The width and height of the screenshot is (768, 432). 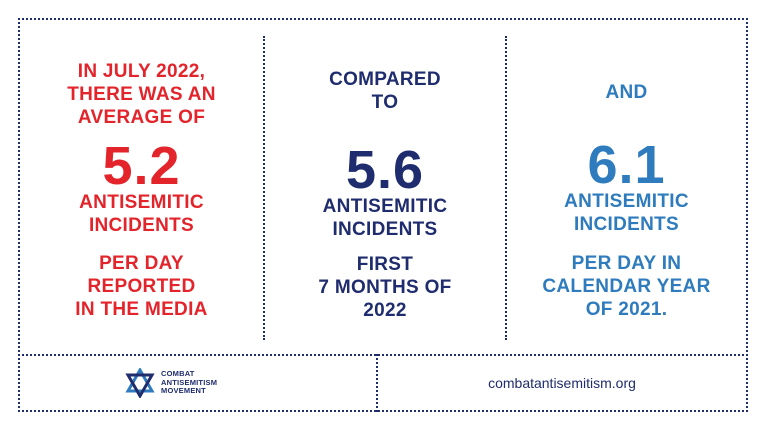 What do you see at coordinates (141, 94) in the screenshot?
I see `intro-text: IN JULY 2022, THERE WAS AN AVERAGE OF` at bounding box center [141, 94].